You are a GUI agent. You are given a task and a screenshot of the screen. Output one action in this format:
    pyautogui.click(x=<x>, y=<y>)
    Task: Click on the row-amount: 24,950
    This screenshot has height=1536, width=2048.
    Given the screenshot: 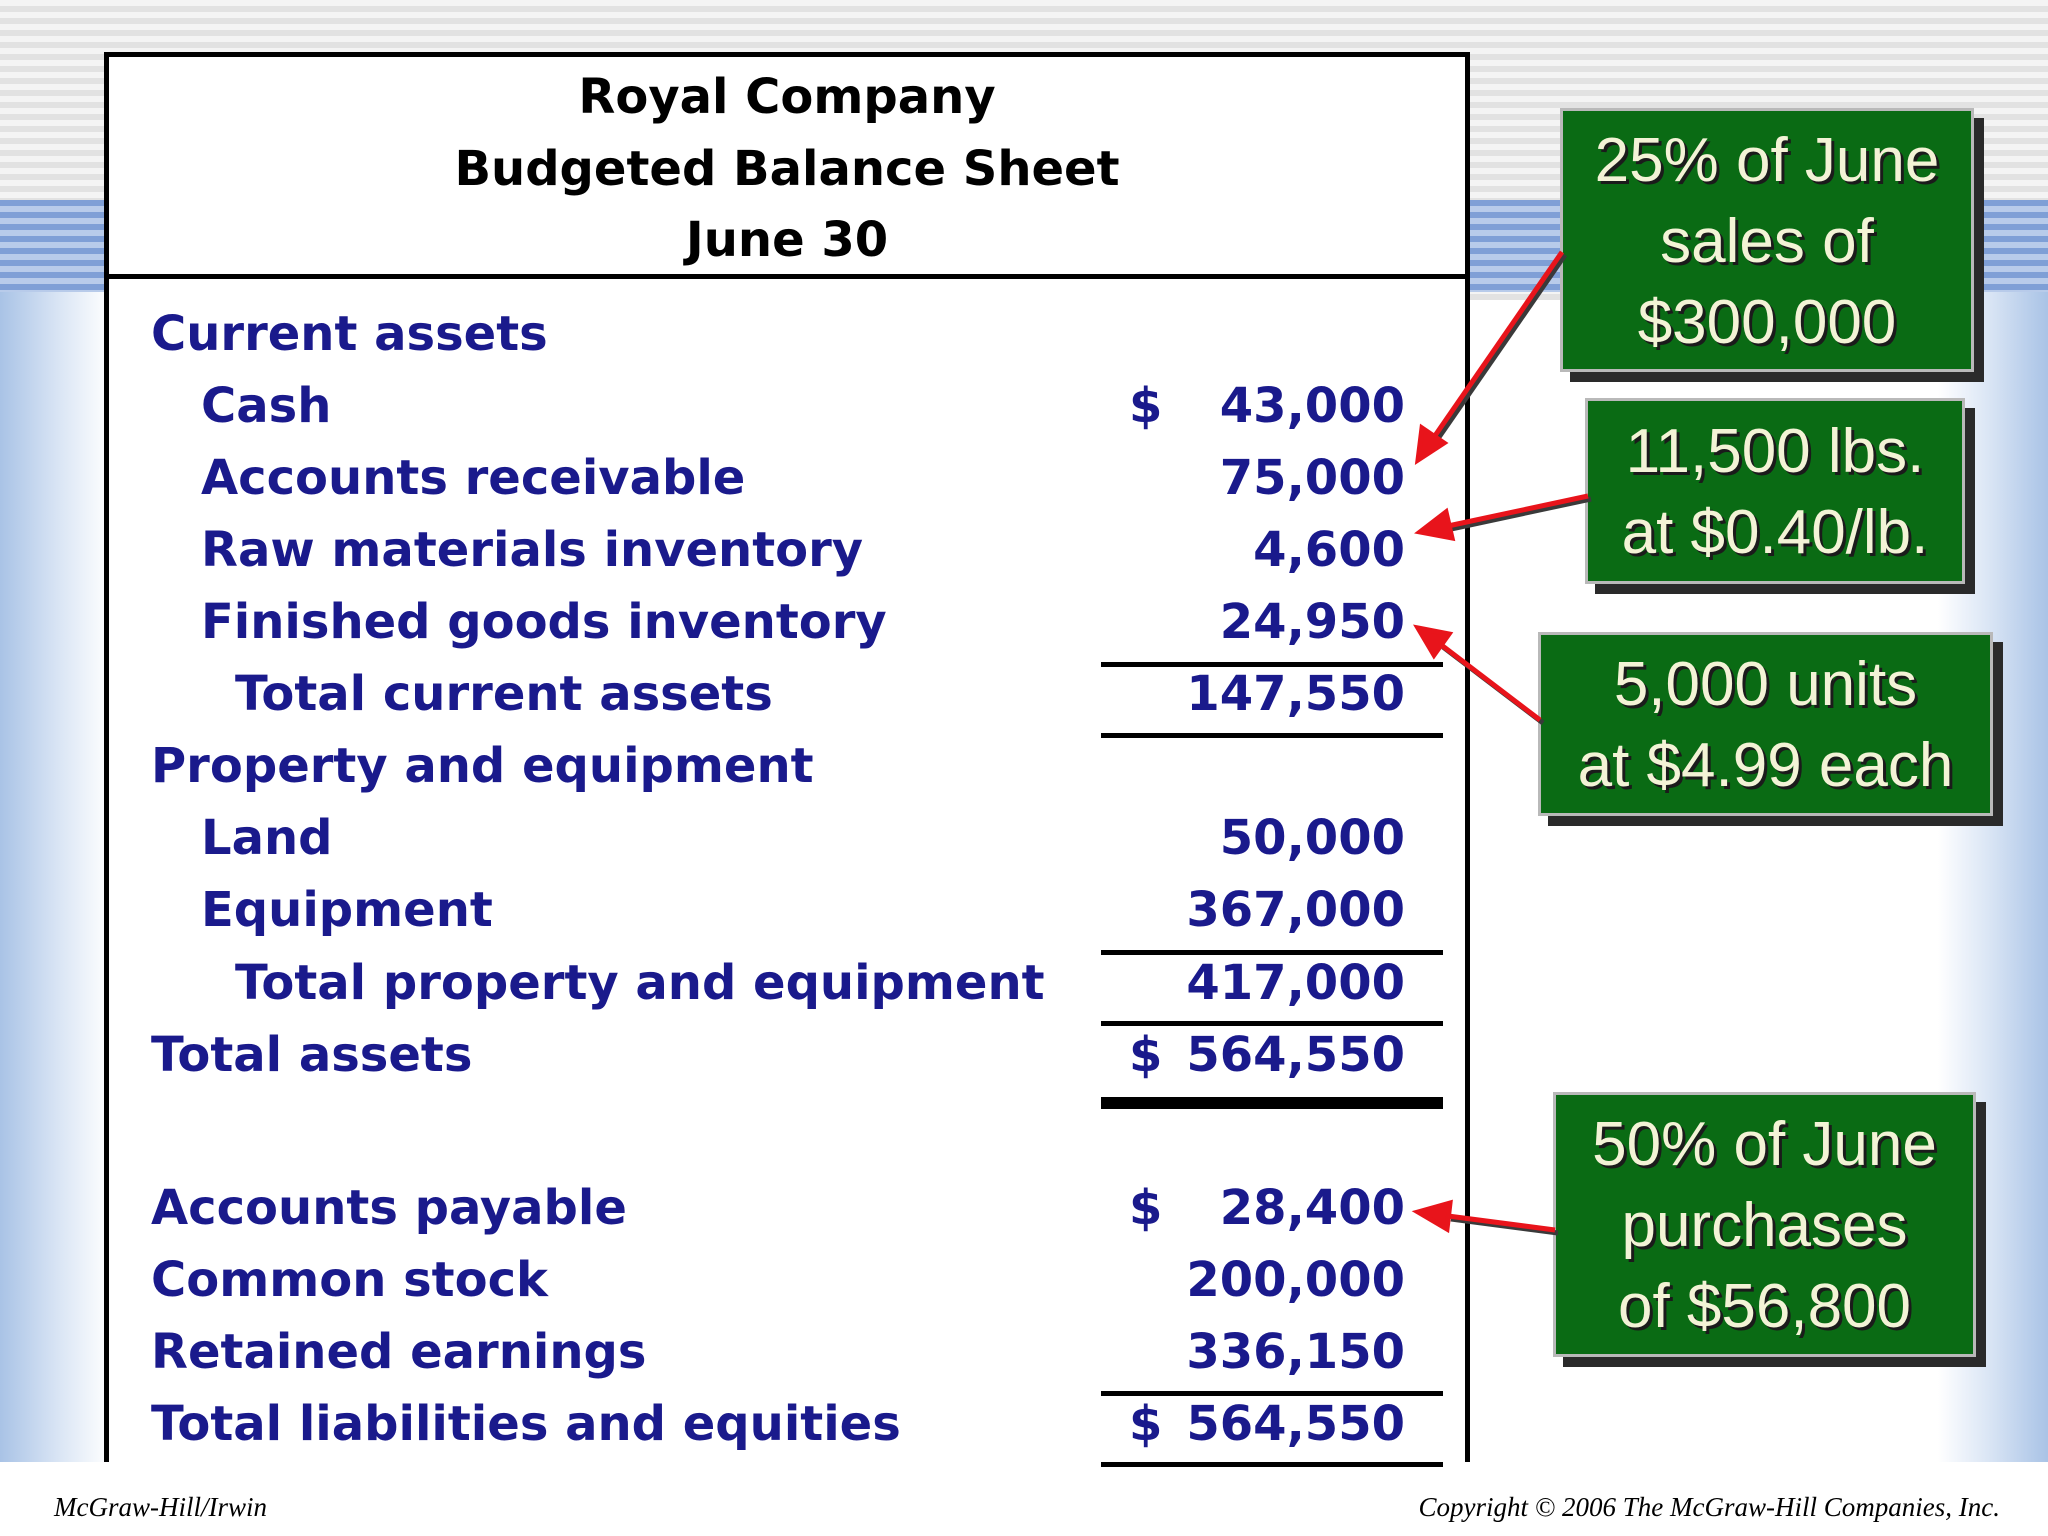 What is the action you would take?
    pyautogui.click(x=1312, y=622)
    